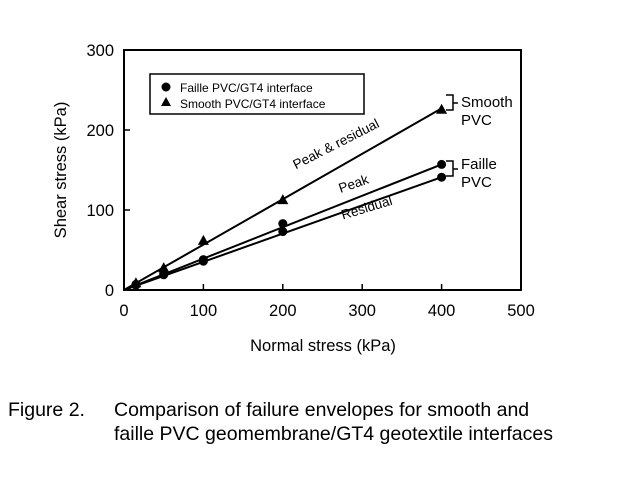  Describe the element at coordinates (253, 104) in the screenshot. I see `legend-label-smooth: Smooth PVC/GT4 interface` at that location.